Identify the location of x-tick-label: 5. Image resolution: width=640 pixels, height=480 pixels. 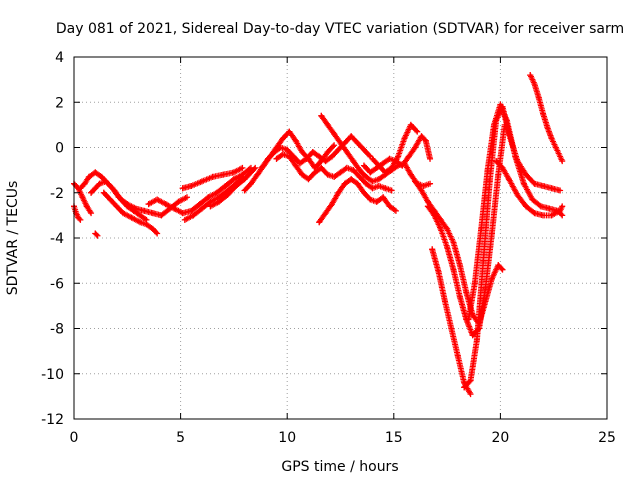
(180, 438).